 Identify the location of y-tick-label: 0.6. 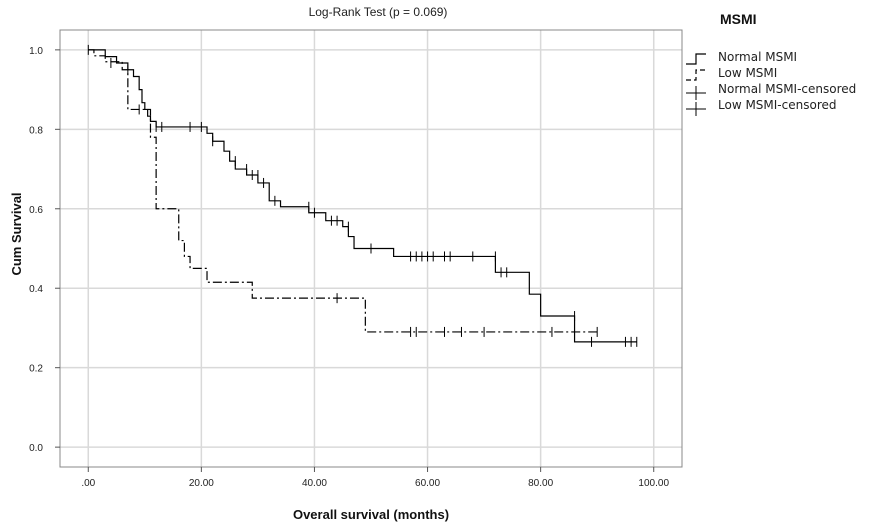
(36, 210).